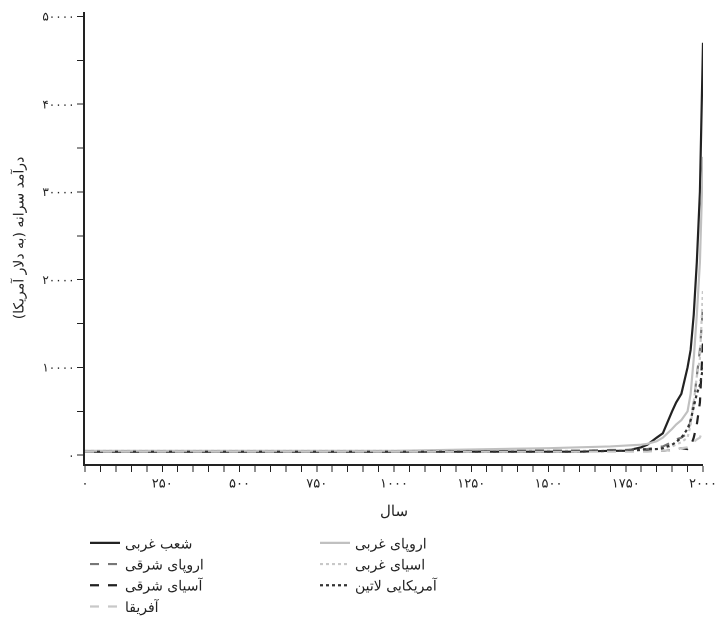 The height and width of the screenshot is (639, 728). What do you see at coordinates (58, 104) in the screenshot?
I see `y-tick-label: ۴۰۰۰۰` at bounding box center [58, 104].